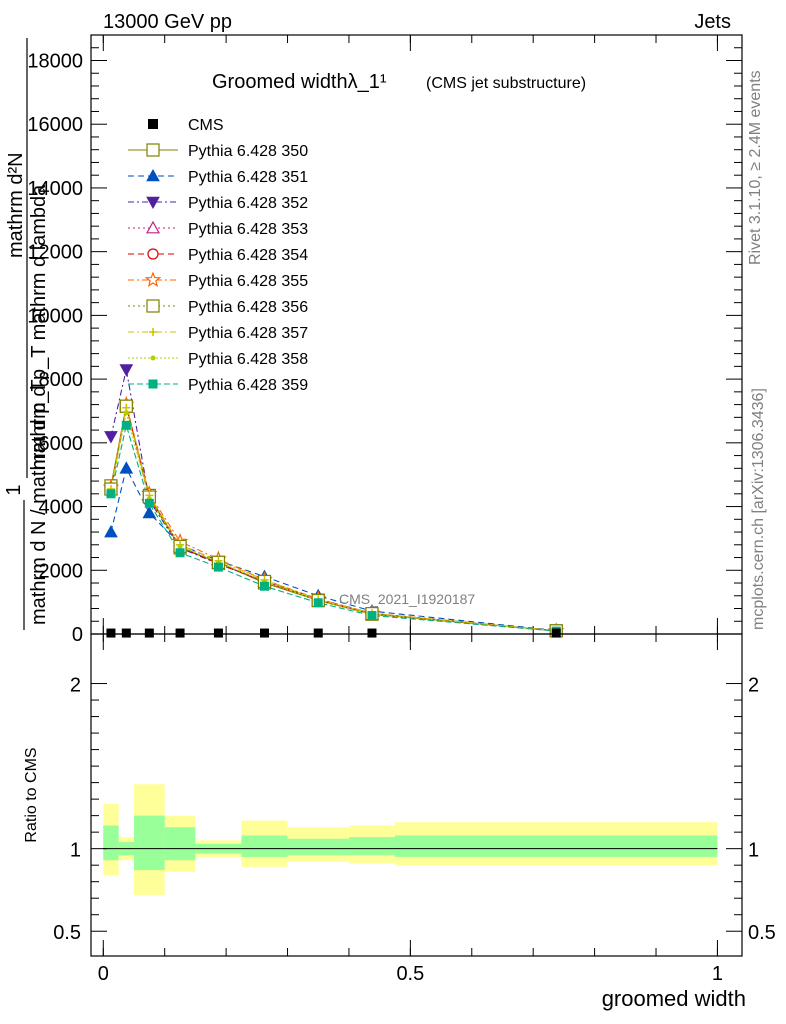 The image size is (786, 1024). Describe the element at coordinates (755, 167) in the screenshot. I see `rivet-version-label: Rivet 3.1.10, ≥ 2.4M events` at that location.